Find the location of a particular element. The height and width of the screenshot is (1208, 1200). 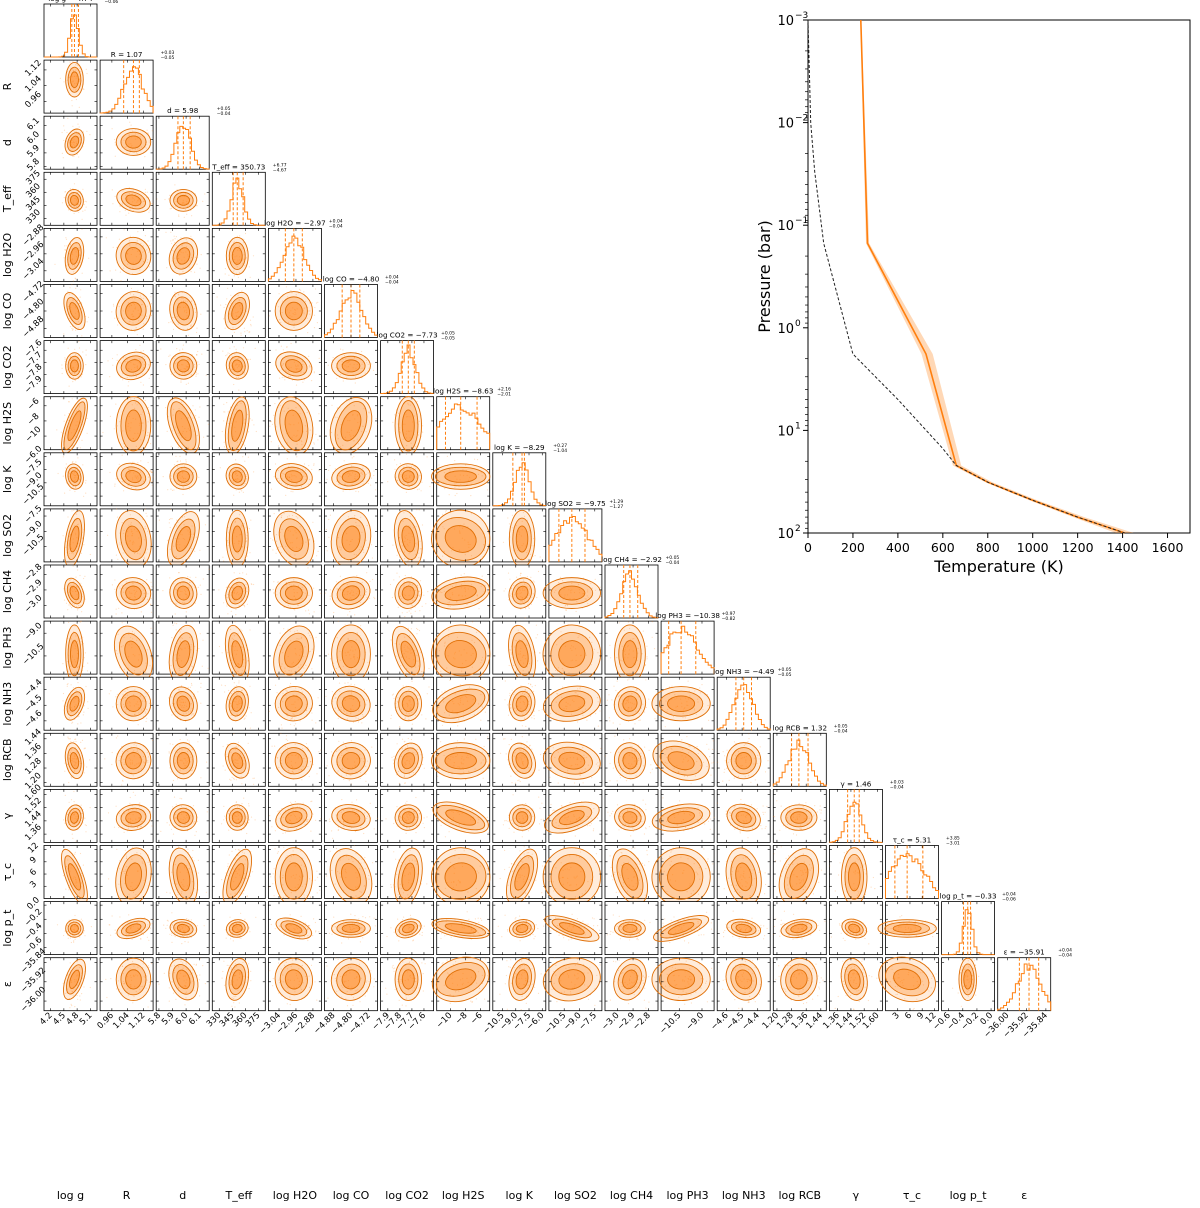

param-title: log SO2 = −9.75 is located at coordinates (575, 503).